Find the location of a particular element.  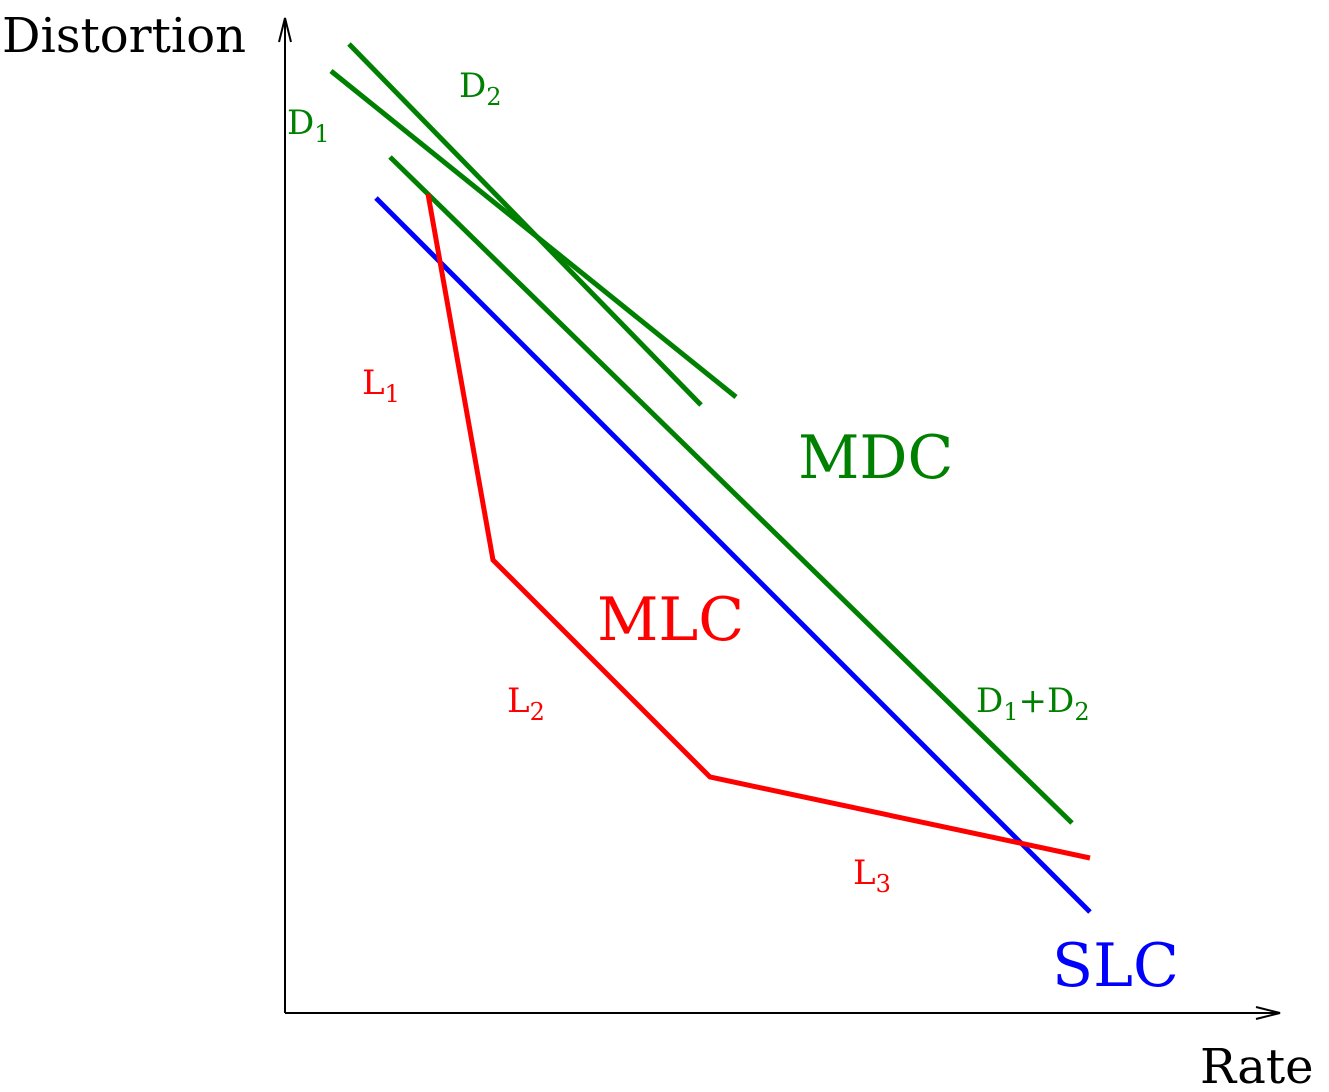

x-axis-label: Rate is located at coordinates (1257, 1065).